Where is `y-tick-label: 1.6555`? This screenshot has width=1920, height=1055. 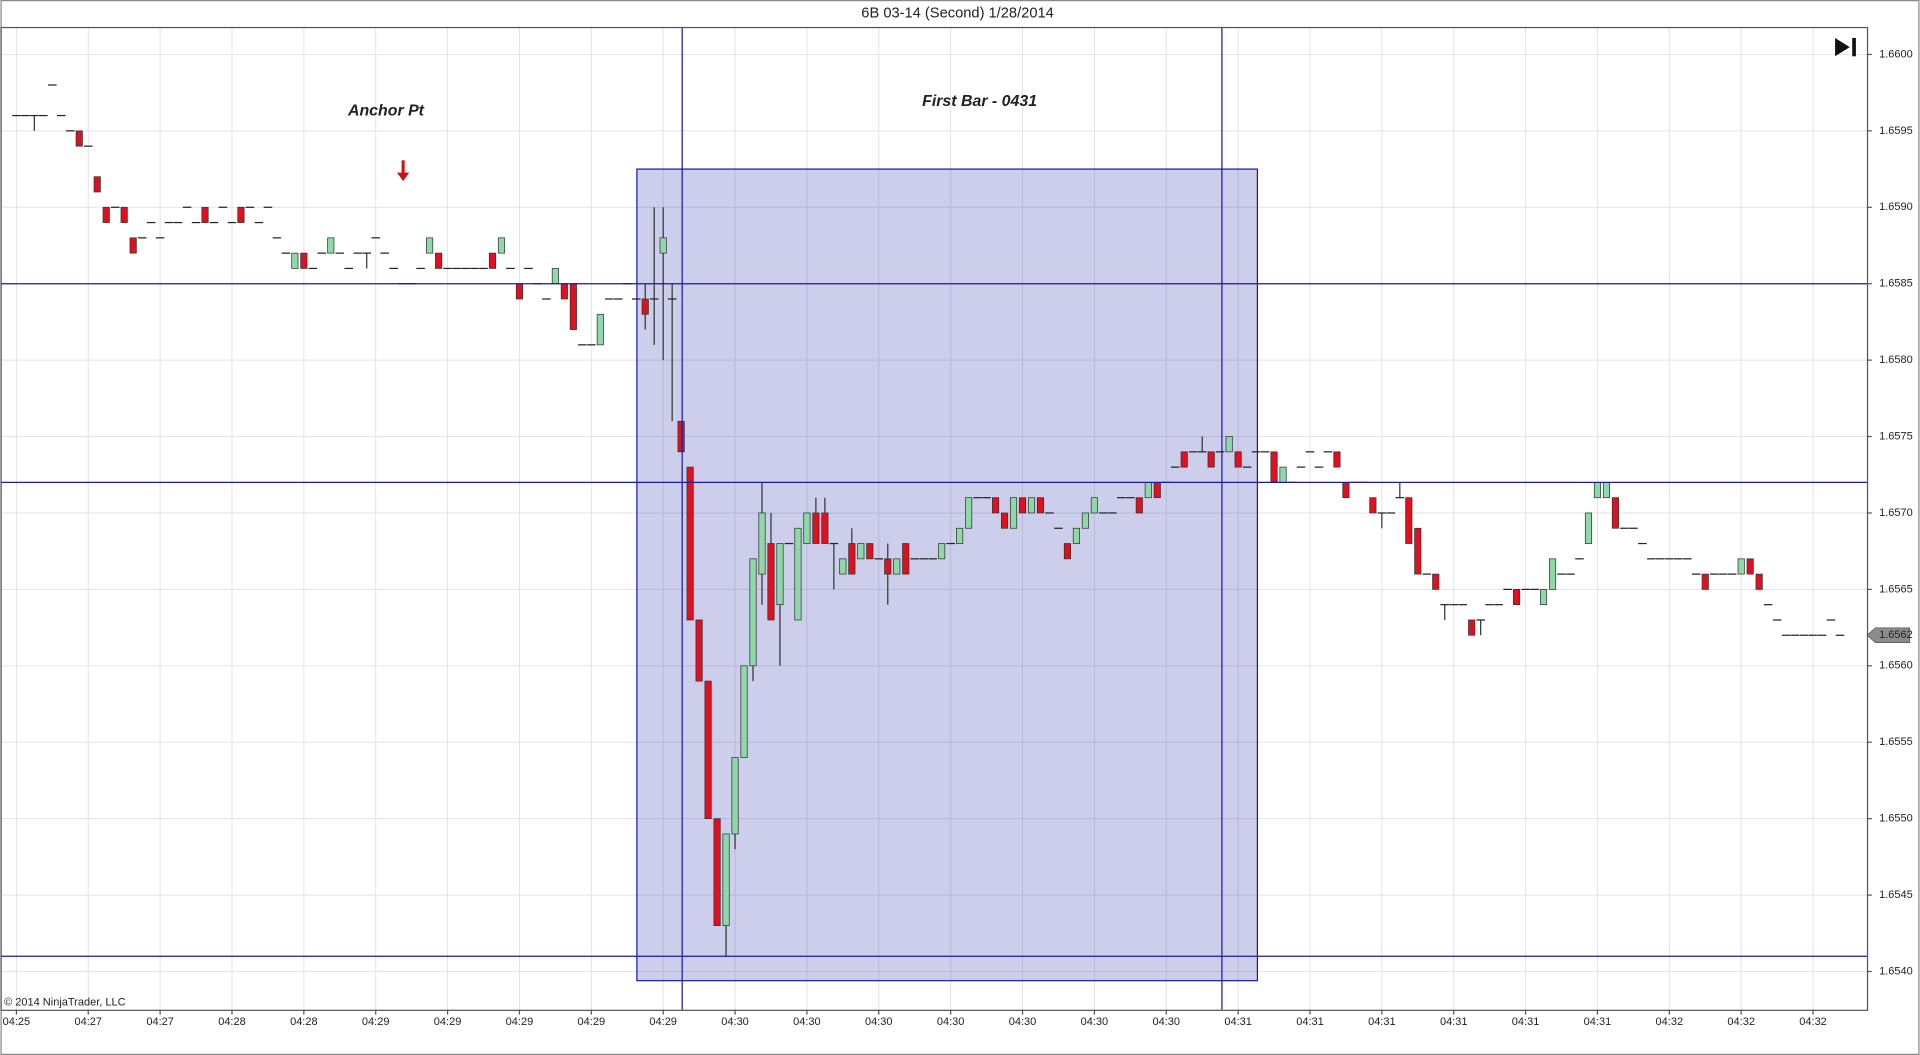
y-tick-label: 1.6555 is located at coordinates (1896, 742).